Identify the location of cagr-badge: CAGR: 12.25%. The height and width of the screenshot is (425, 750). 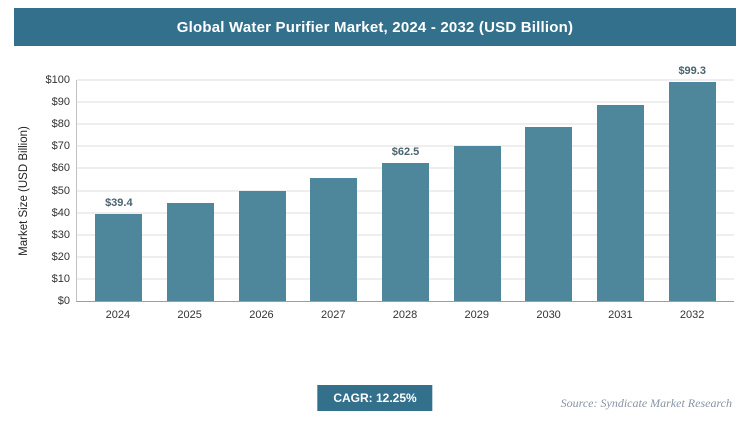
(375, 398).